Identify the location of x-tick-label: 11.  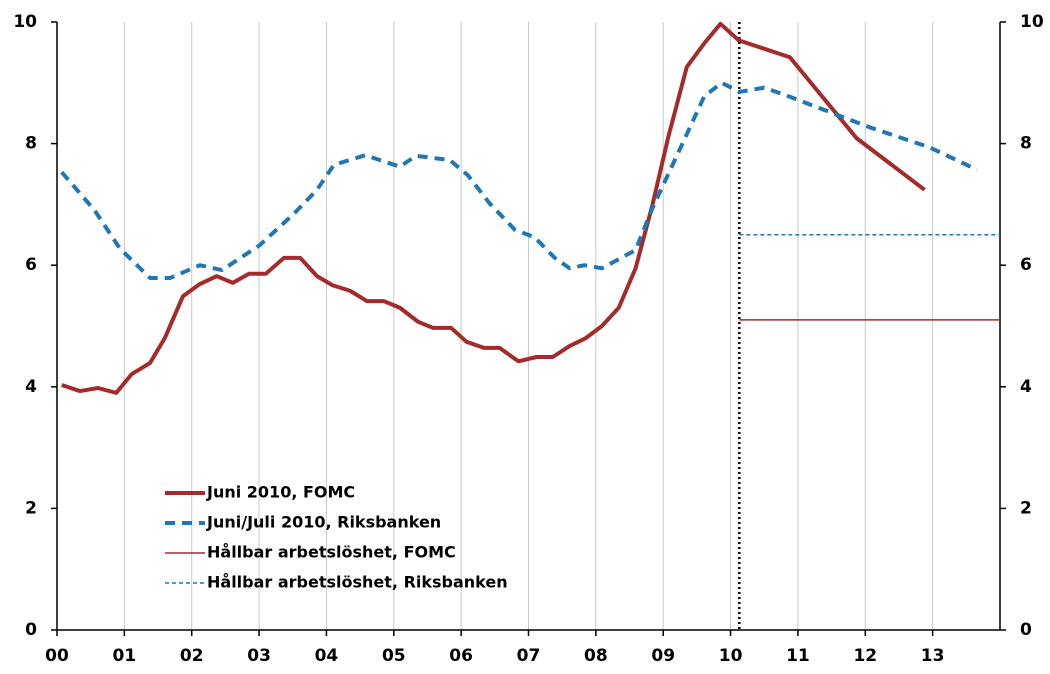
(798, 656).